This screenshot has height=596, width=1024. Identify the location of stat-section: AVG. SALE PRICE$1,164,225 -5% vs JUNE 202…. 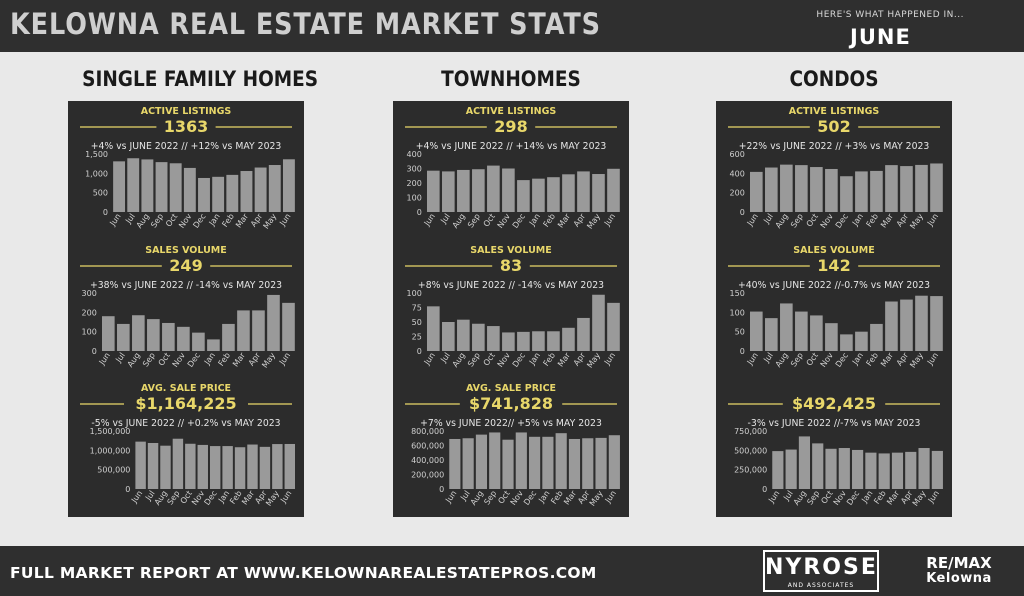
(188, 445).